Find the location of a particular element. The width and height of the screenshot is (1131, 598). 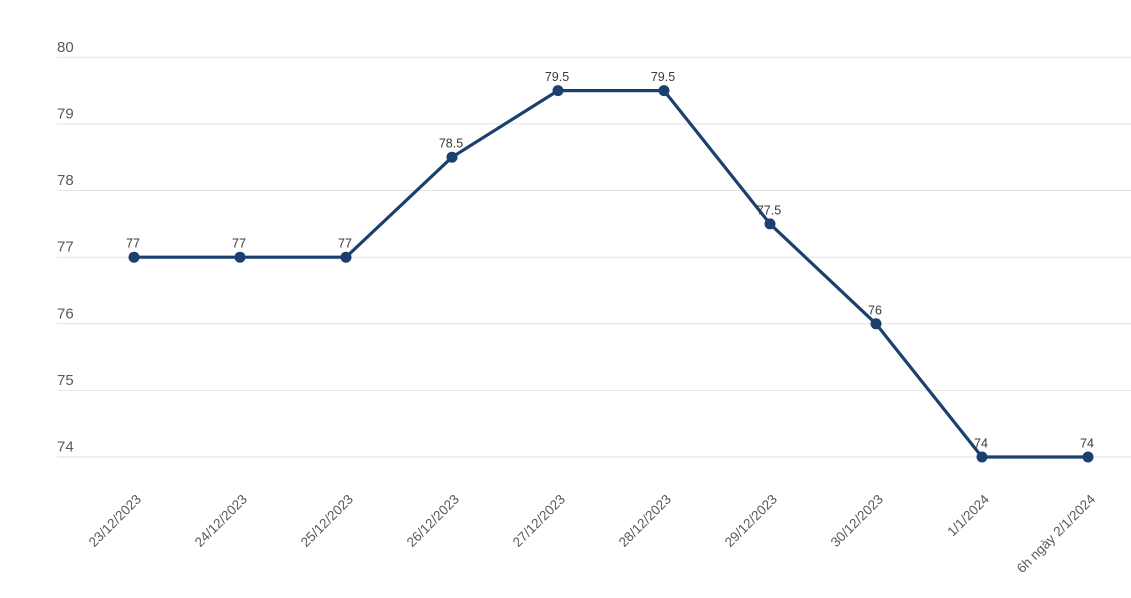

x-axis-tick-label: 25/12/2023 is located at coordinates (327, 521).